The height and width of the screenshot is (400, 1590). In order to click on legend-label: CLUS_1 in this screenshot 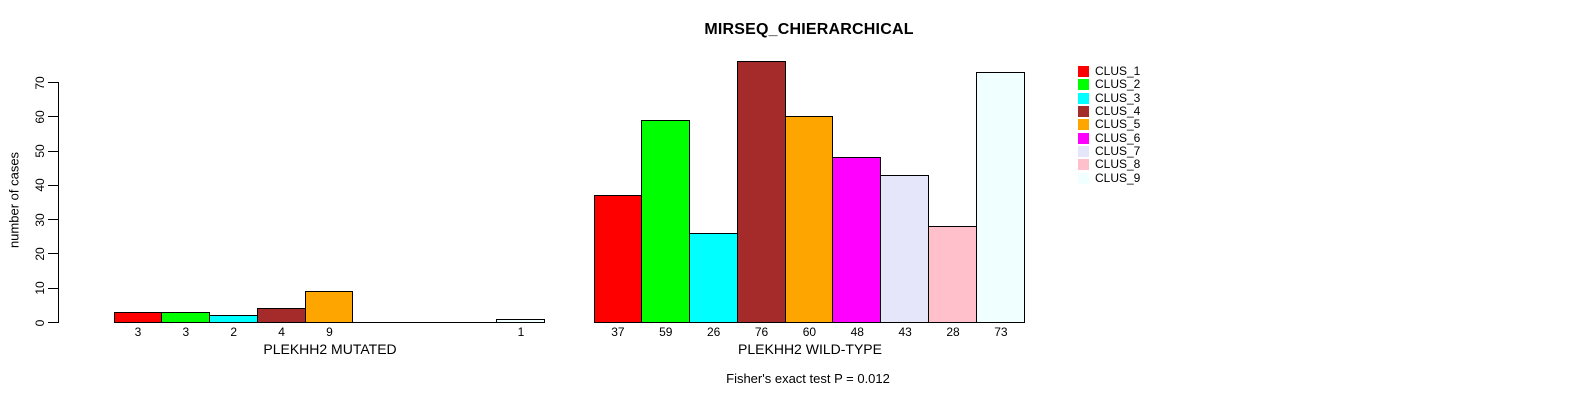, I will do `click(1118, 71)`.